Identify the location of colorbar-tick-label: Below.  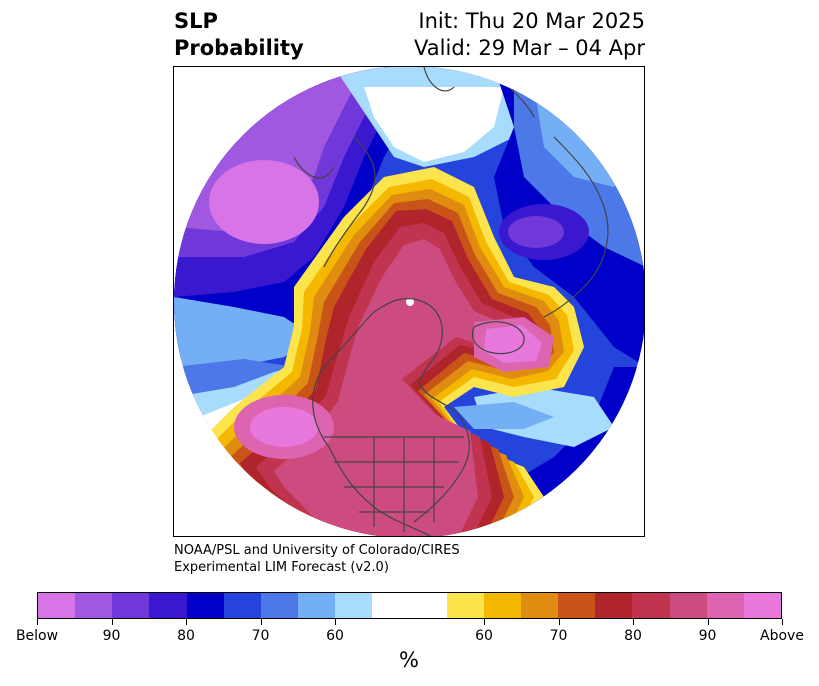
(37, 636).